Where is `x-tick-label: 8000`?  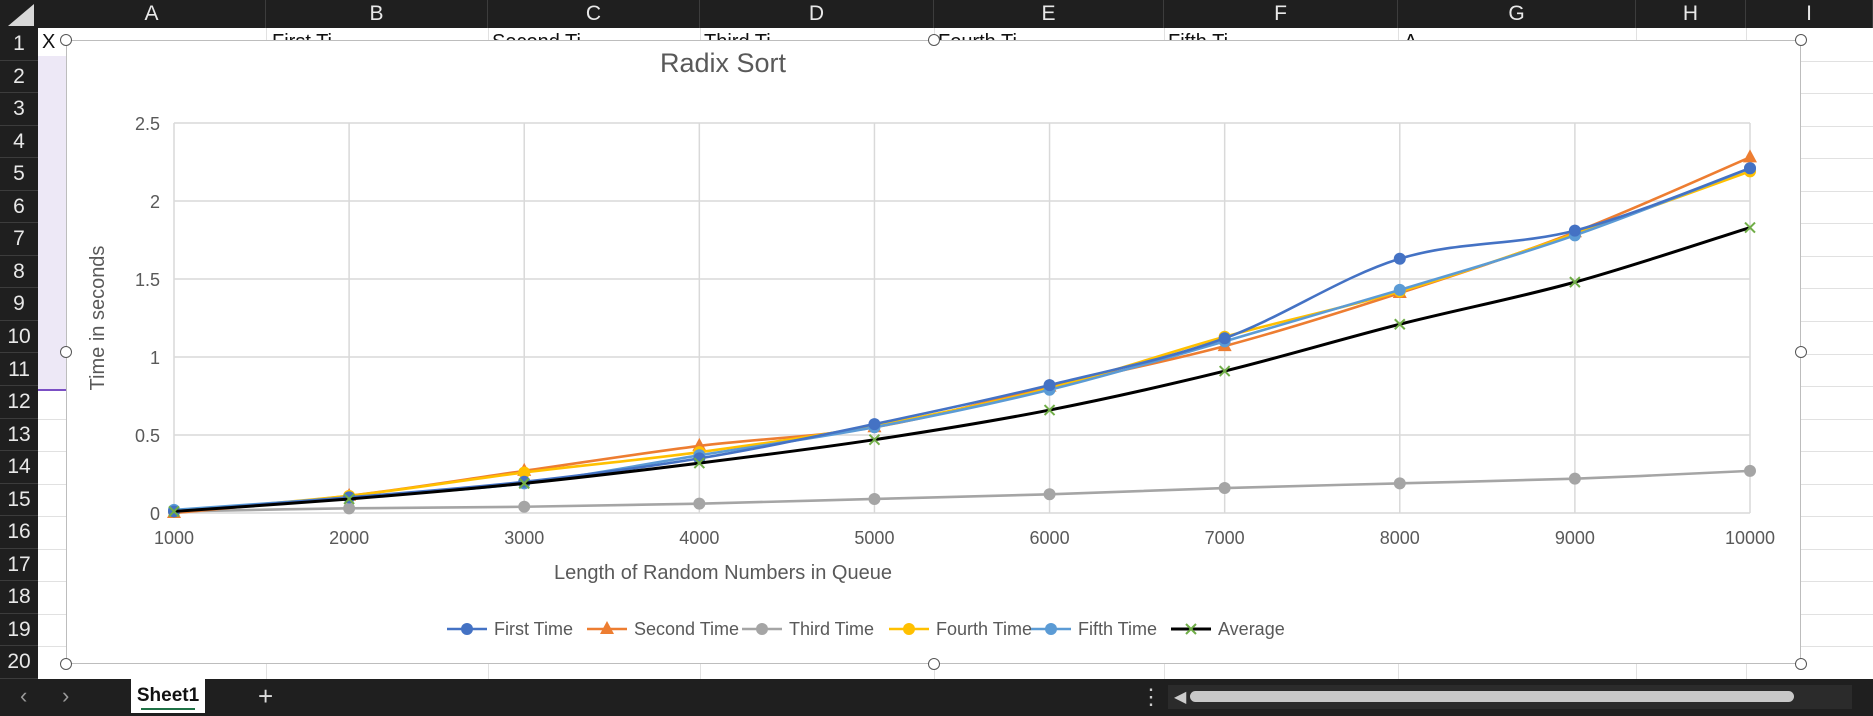 x-tick-label: 8000 is located at coordinates (1400, 538).